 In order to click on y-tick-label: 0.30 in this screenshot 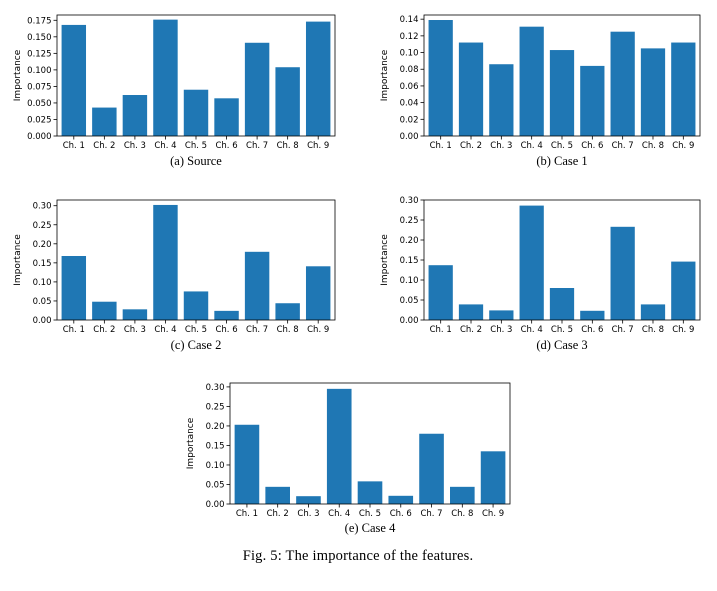, I will do `click(409, 201)`.